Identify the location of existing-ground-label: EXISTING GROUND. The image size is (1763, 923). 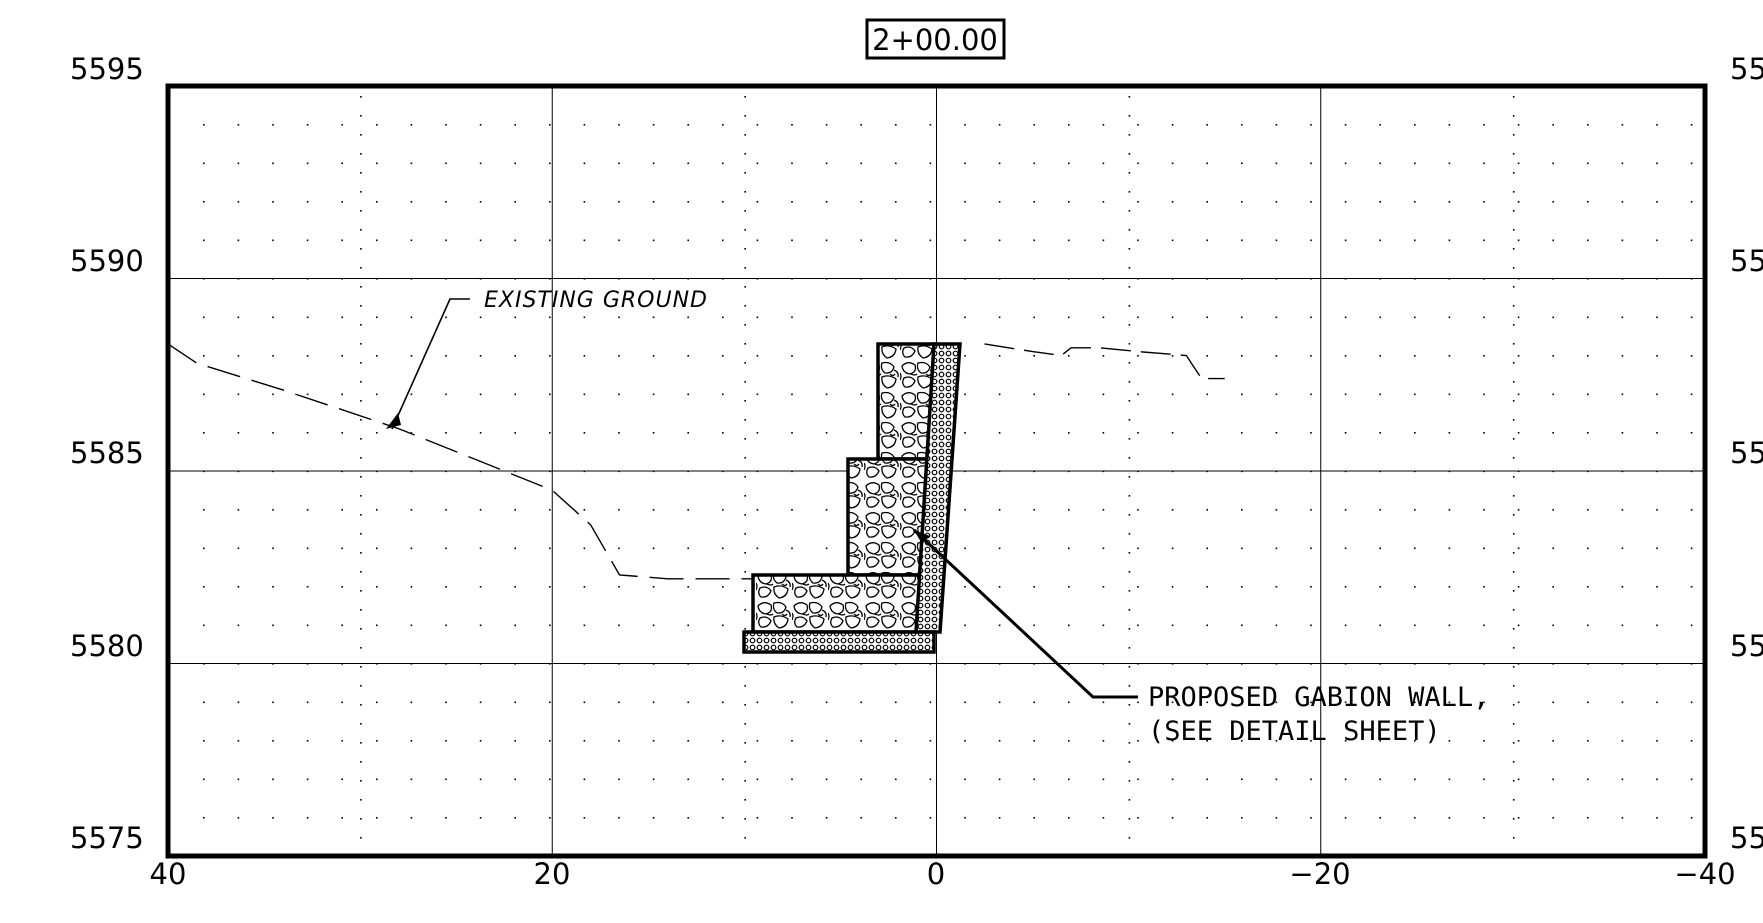
(596, 300).